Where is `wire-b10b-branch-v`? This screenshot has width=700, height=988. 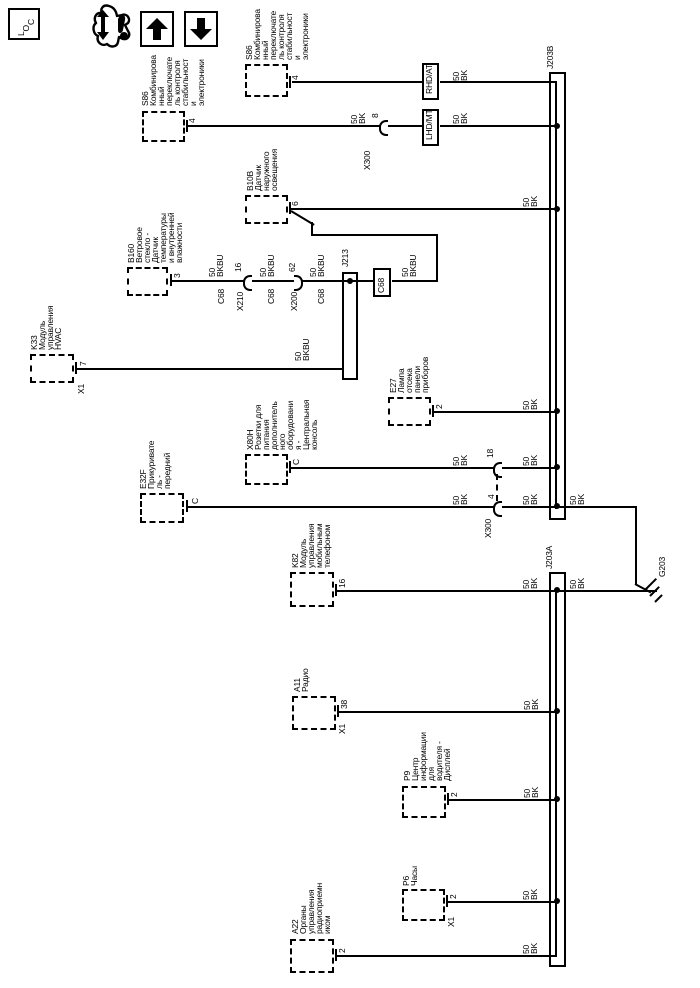
wire-b10b-branch-v is located at coordinates (312, 229).